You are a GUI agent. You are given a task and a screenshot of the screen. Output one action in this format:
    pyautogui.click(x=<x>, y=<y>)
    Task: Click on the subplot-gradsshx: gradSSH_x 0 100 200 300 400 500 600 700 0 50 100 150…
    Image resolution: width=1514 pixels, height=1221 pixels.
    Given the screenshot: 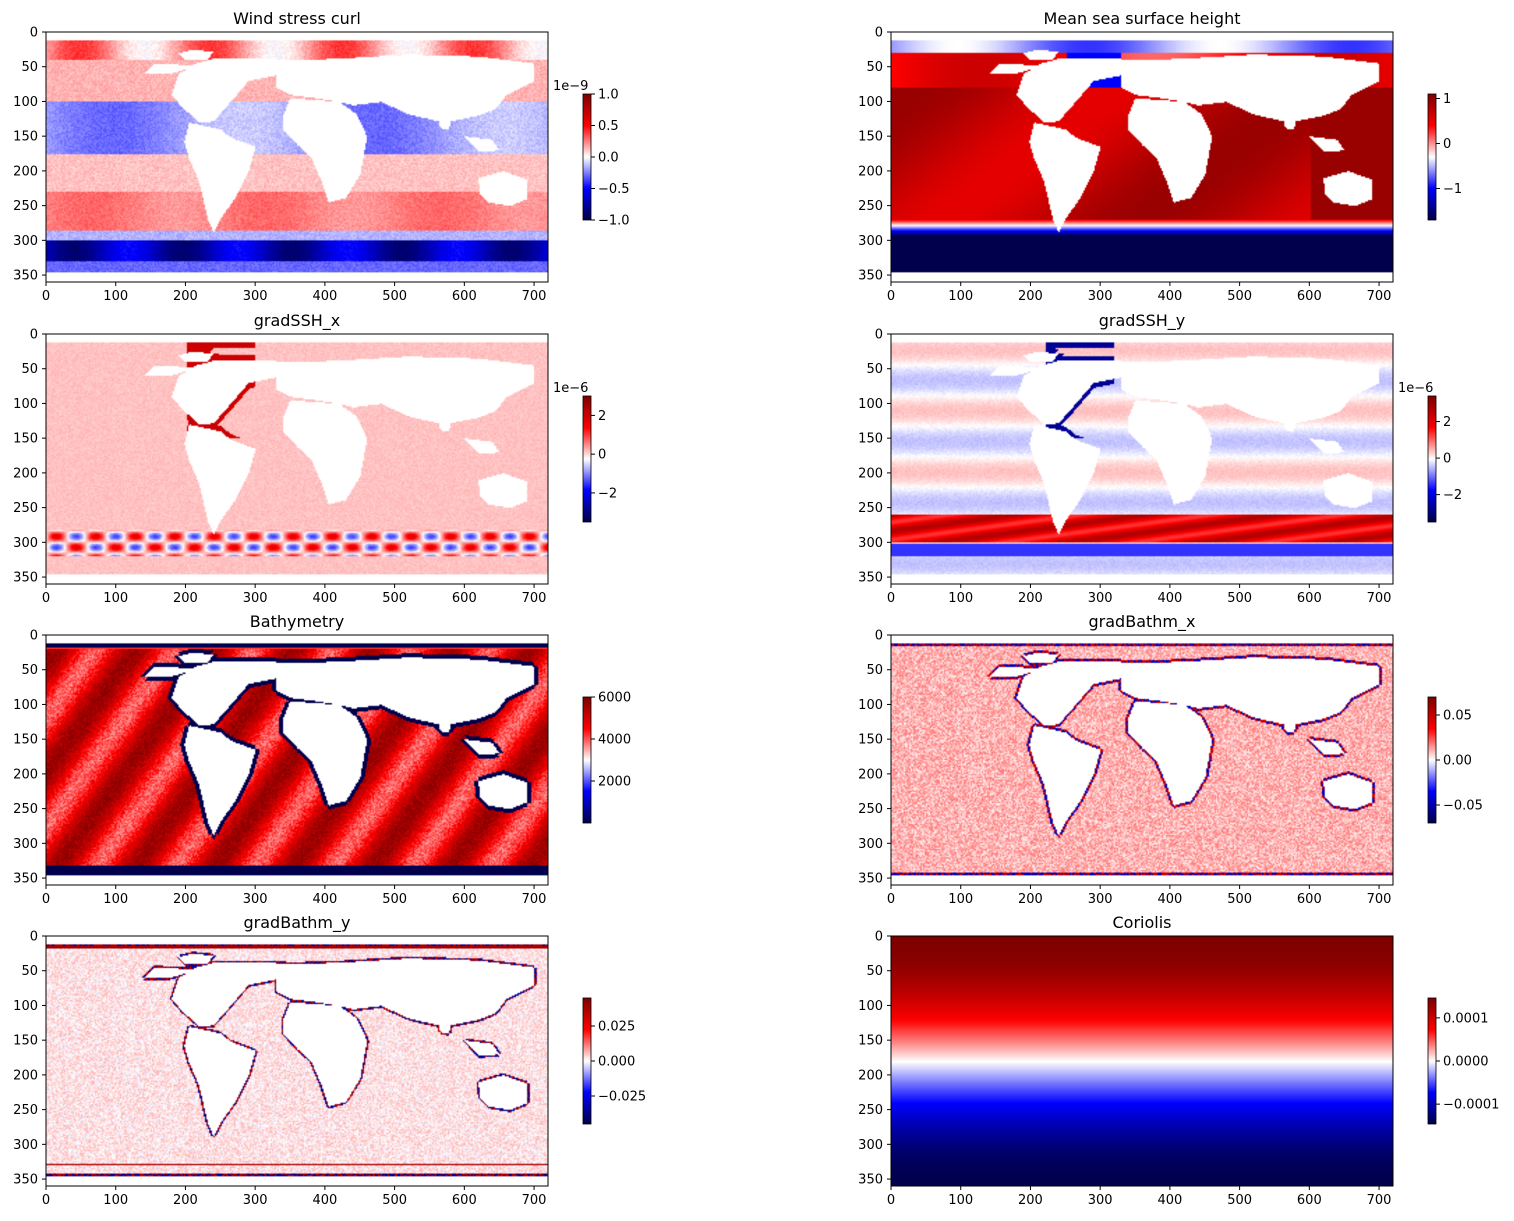 What is the action you would take?
    pyautogui.click(x=315, y=458)
    